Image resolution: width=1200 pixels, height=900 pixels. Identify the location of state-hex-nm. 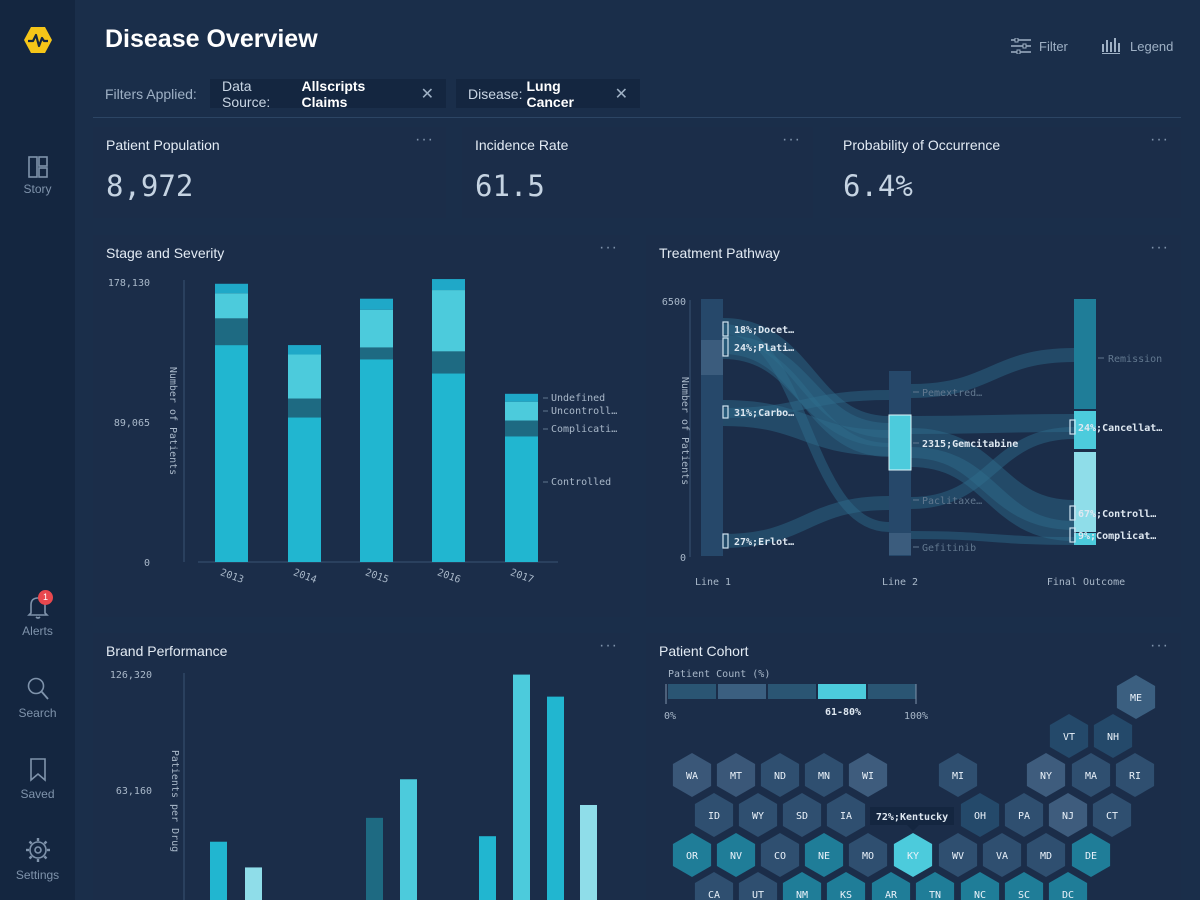
(802, 886).